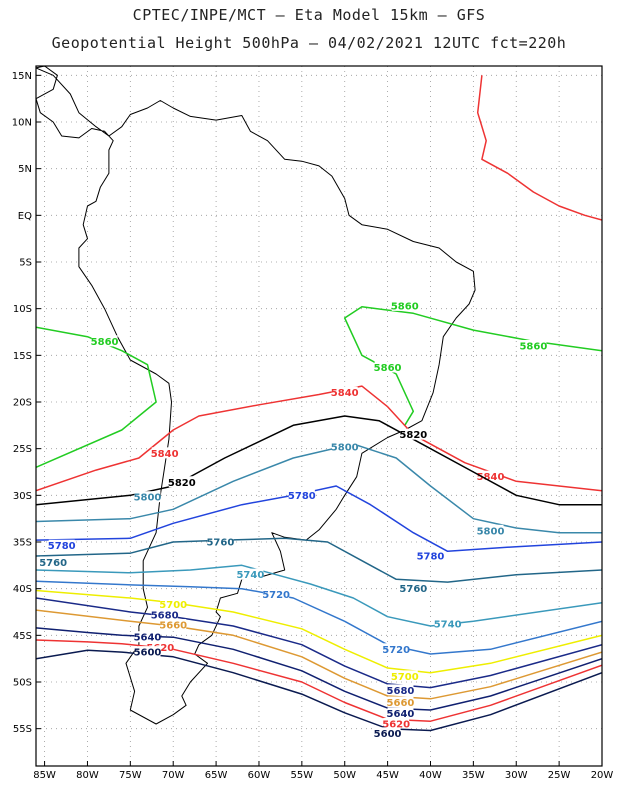 Image resolution: width=618 pixels, height=800 pixels. Describe the element at coordinates (387, 775) in the screenshot. I see `lon-label: 45W` at that location.